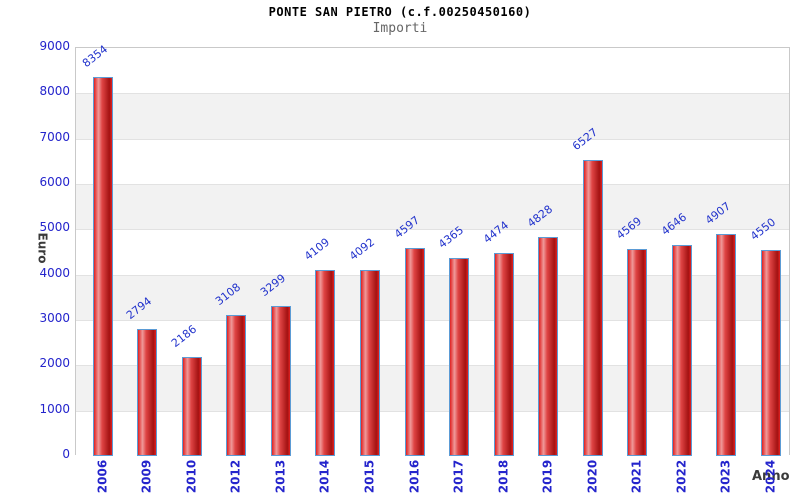 This screenshot has width=800, height=500. I want to click on bar-2019, so click(548, 346).